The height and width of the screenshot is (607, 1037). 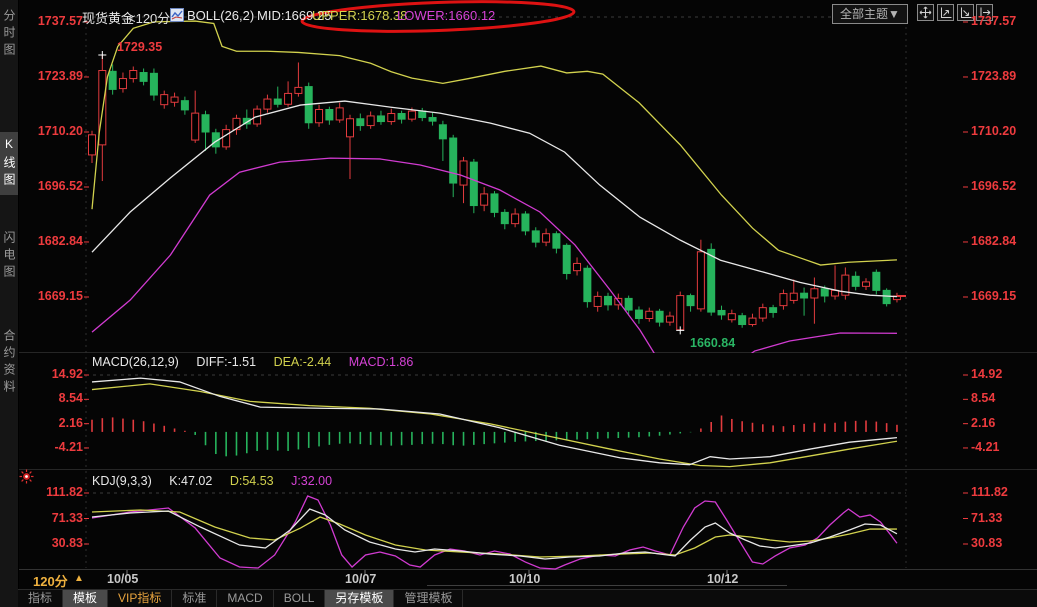 I want to click on x-axis-date: 10/07, so click(x=361, y=579).